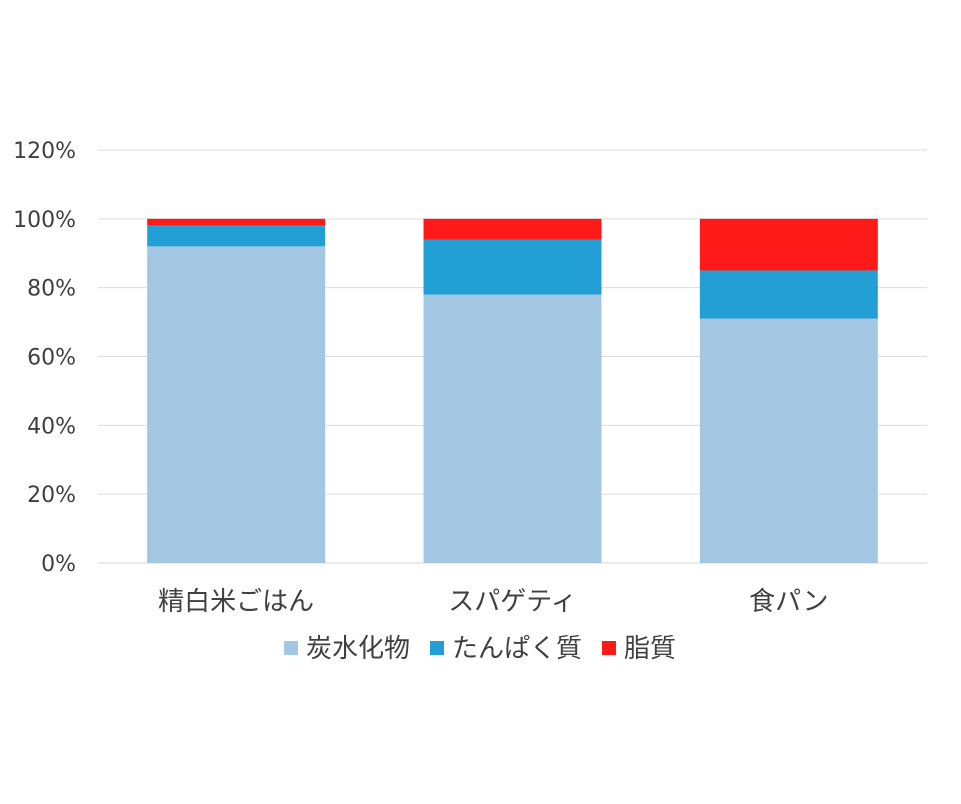 The image size is (961, 804). Describe the element at coordinates (51, 289) in the screenshot. I see `y-tick-label: 80%` at that location.